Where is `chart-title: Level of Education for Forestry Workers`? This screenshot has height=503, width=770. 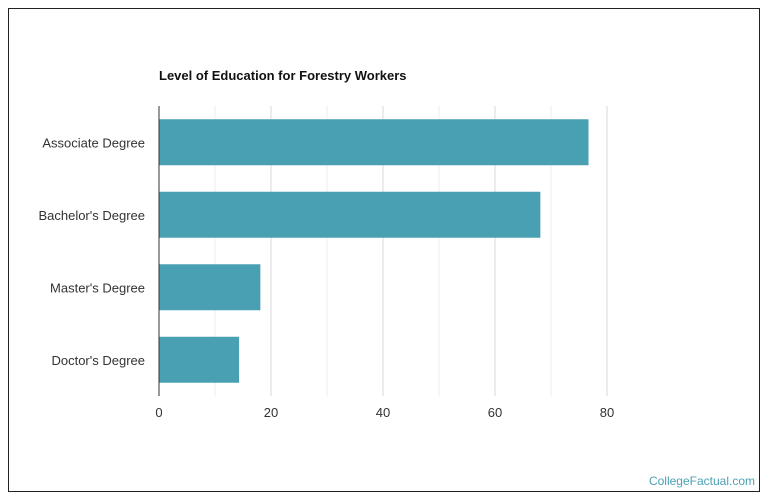
chart-title: Level of Education for Forestry Workers is located at coordinates (283, 75).